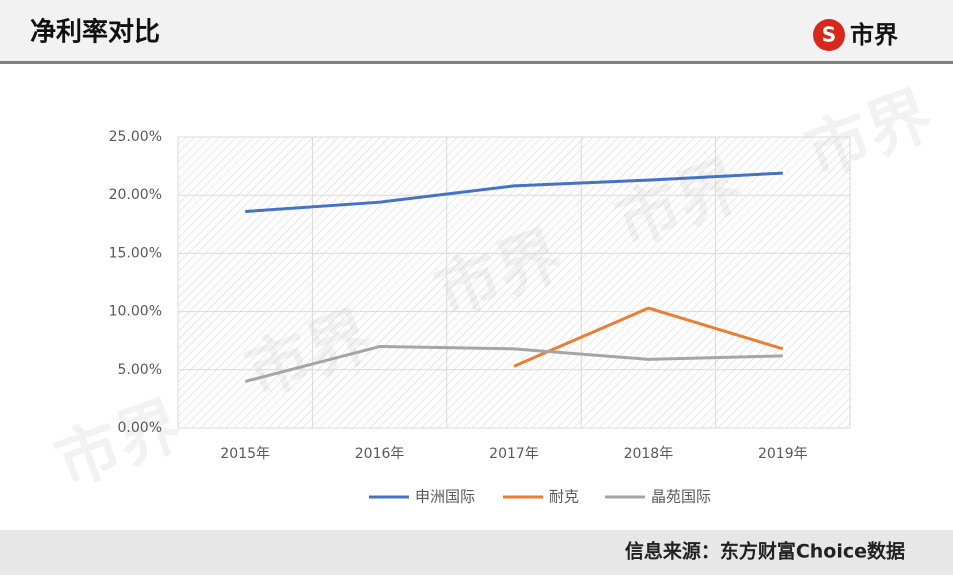  I want to click on chart-title: 净利率对比, so click(95, 32).